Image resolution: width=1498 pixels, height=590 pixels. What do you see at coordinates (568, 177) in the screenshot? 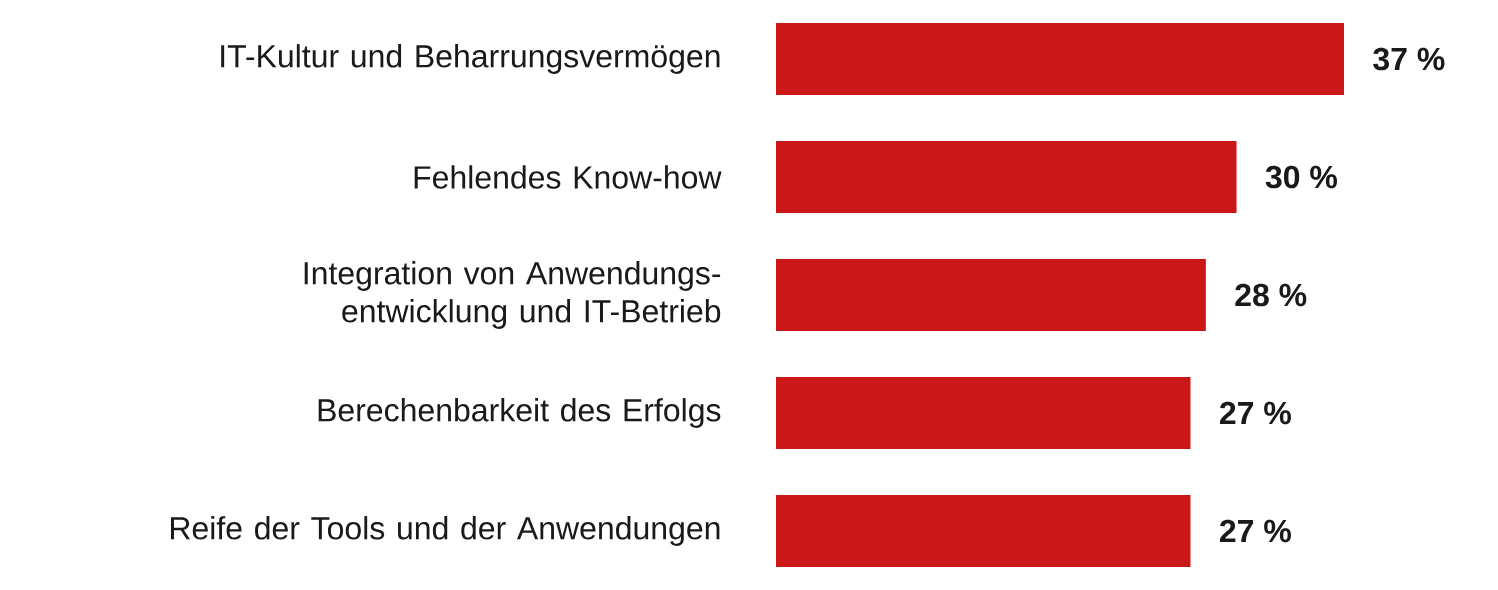
I see `y-tick-label: Fehlendes Know-how` at bounding box center [568, 177].